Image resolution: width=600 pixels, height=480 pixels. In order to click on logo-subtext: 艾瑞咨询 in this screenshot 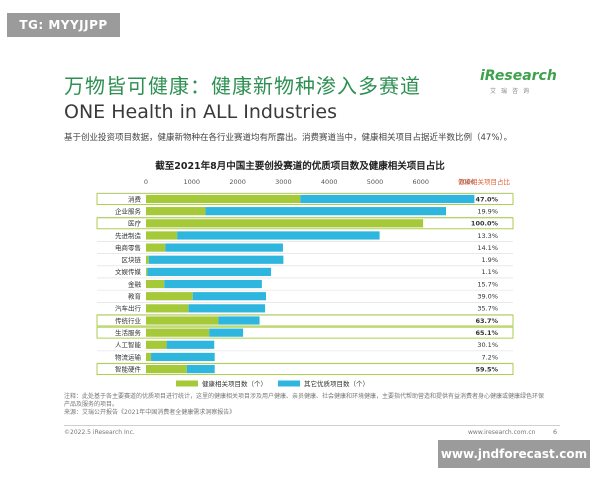, I will do `click(512, 91)`.